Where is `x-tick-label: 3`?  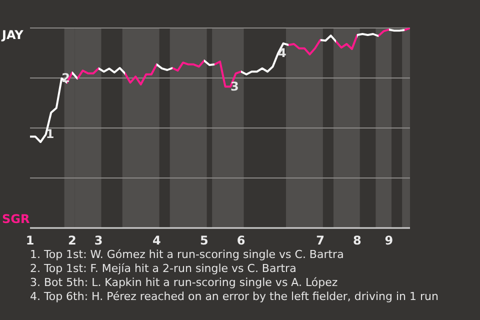
x-tick-label: 3 is located at coordinates (98, 241).